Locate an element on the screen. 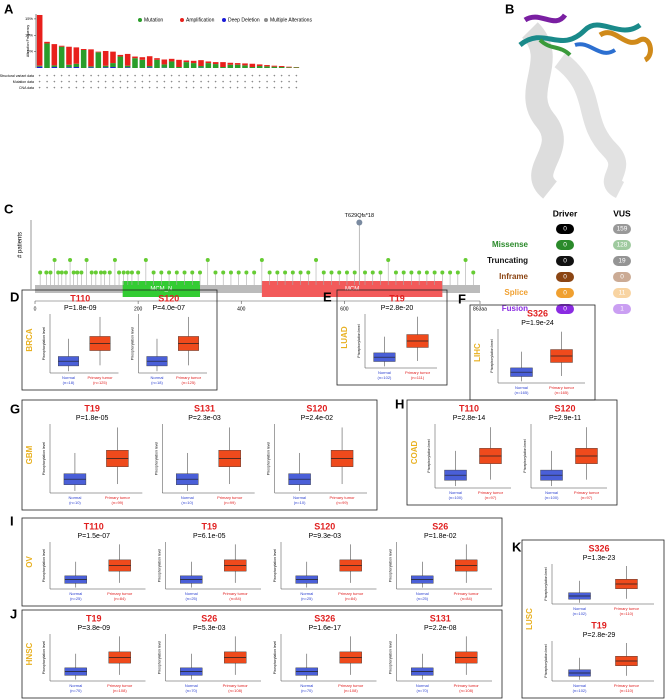 The height and width of the screenshot is (700, 669). row-label: Mutation data is located at coordinates (23, 82).